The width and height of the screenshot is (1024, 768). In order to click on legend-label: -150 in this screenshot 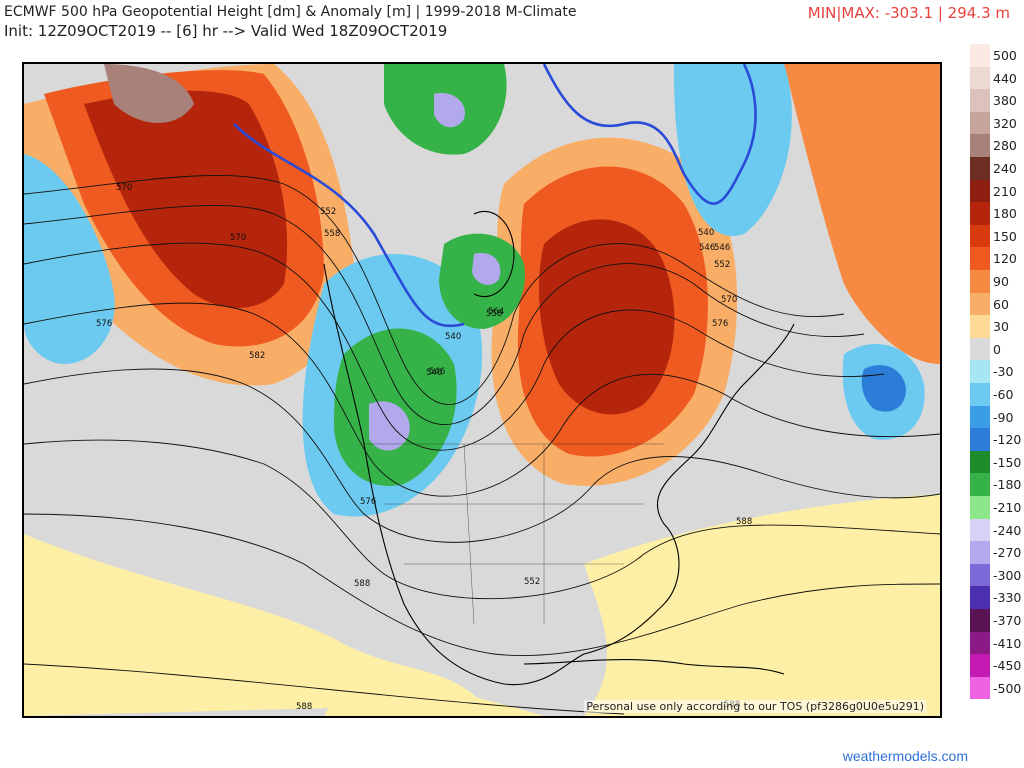, I will do `click(1007, 462)`.